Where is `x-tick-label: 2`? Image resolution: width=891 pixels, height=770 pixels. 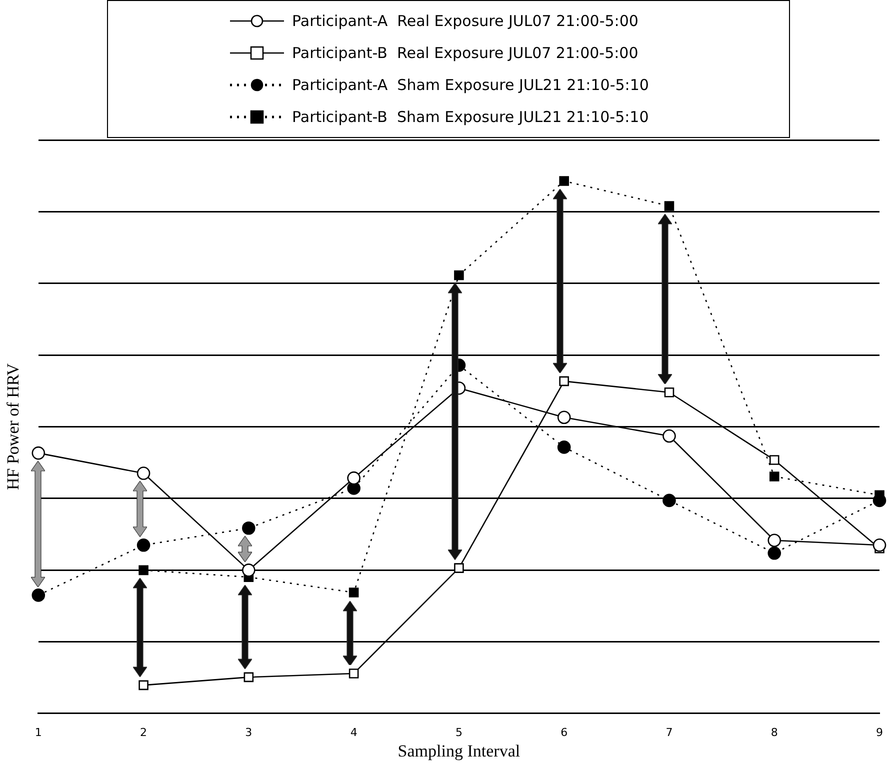
x-tick-label: 2 is located at coordinates (144, 732).